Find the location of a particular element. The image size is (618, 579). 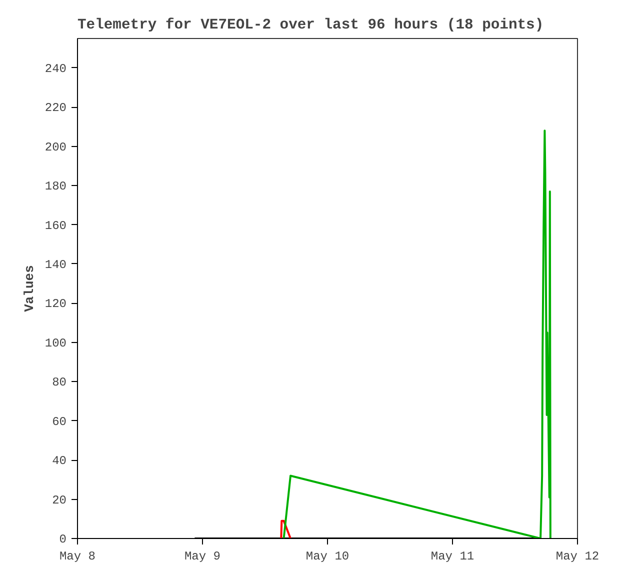

y-tick-label: 0 is located at coordinates (62, 539).